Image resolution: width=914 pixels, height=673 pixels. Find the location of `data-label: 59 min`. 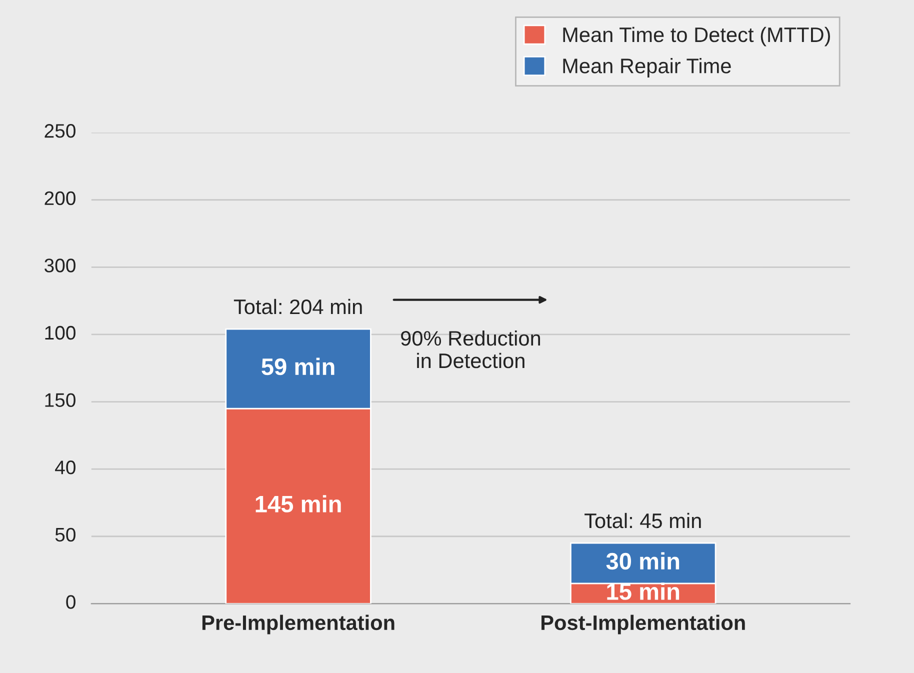

data-label: 59 min is located at coordinates (298, 367).